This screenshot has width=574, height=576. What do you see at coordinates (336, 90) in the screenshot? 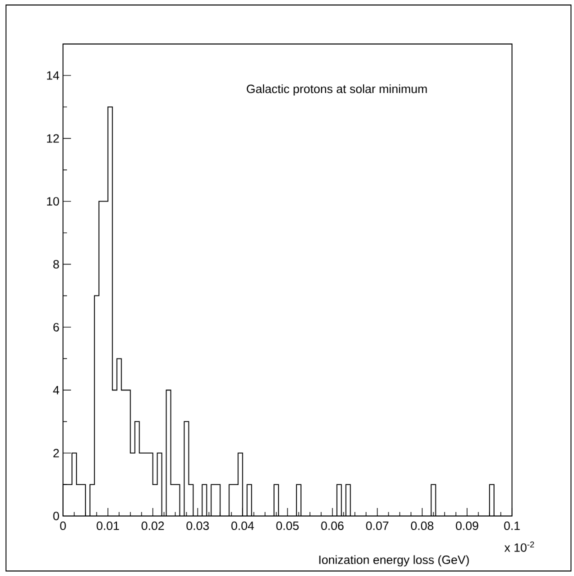
I see `text: Galactic protons at solar minimum` at bounding box center [336, 90].